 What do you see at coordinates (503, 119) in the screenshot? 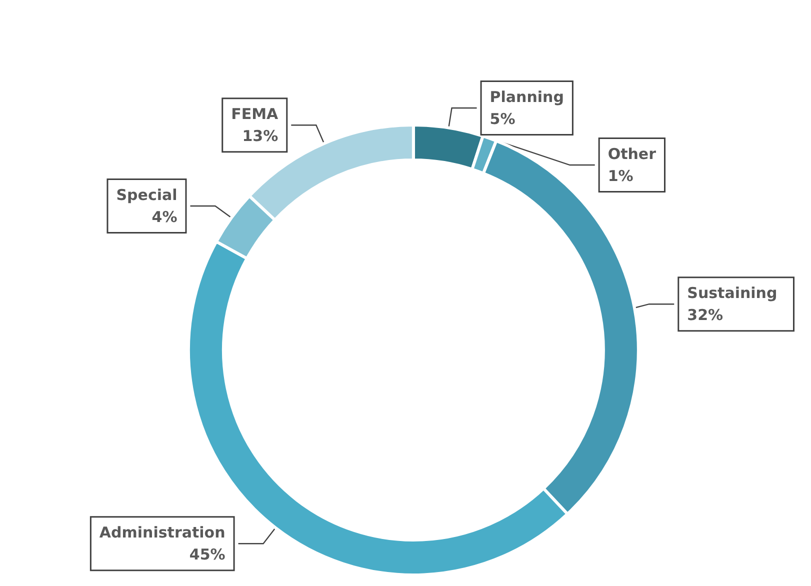
I see `data-label: 5%` at bounding box center [503, 119].